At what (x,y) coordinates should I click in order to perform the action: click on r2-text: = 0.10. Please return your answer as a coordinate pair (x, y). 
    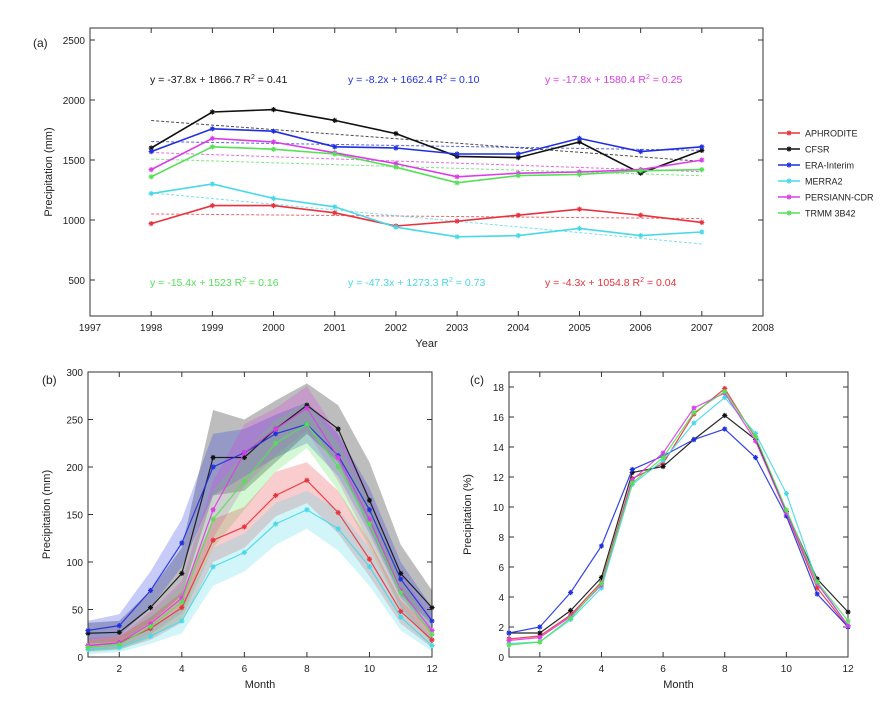
    Looking at the image, I should click on (463, 80).